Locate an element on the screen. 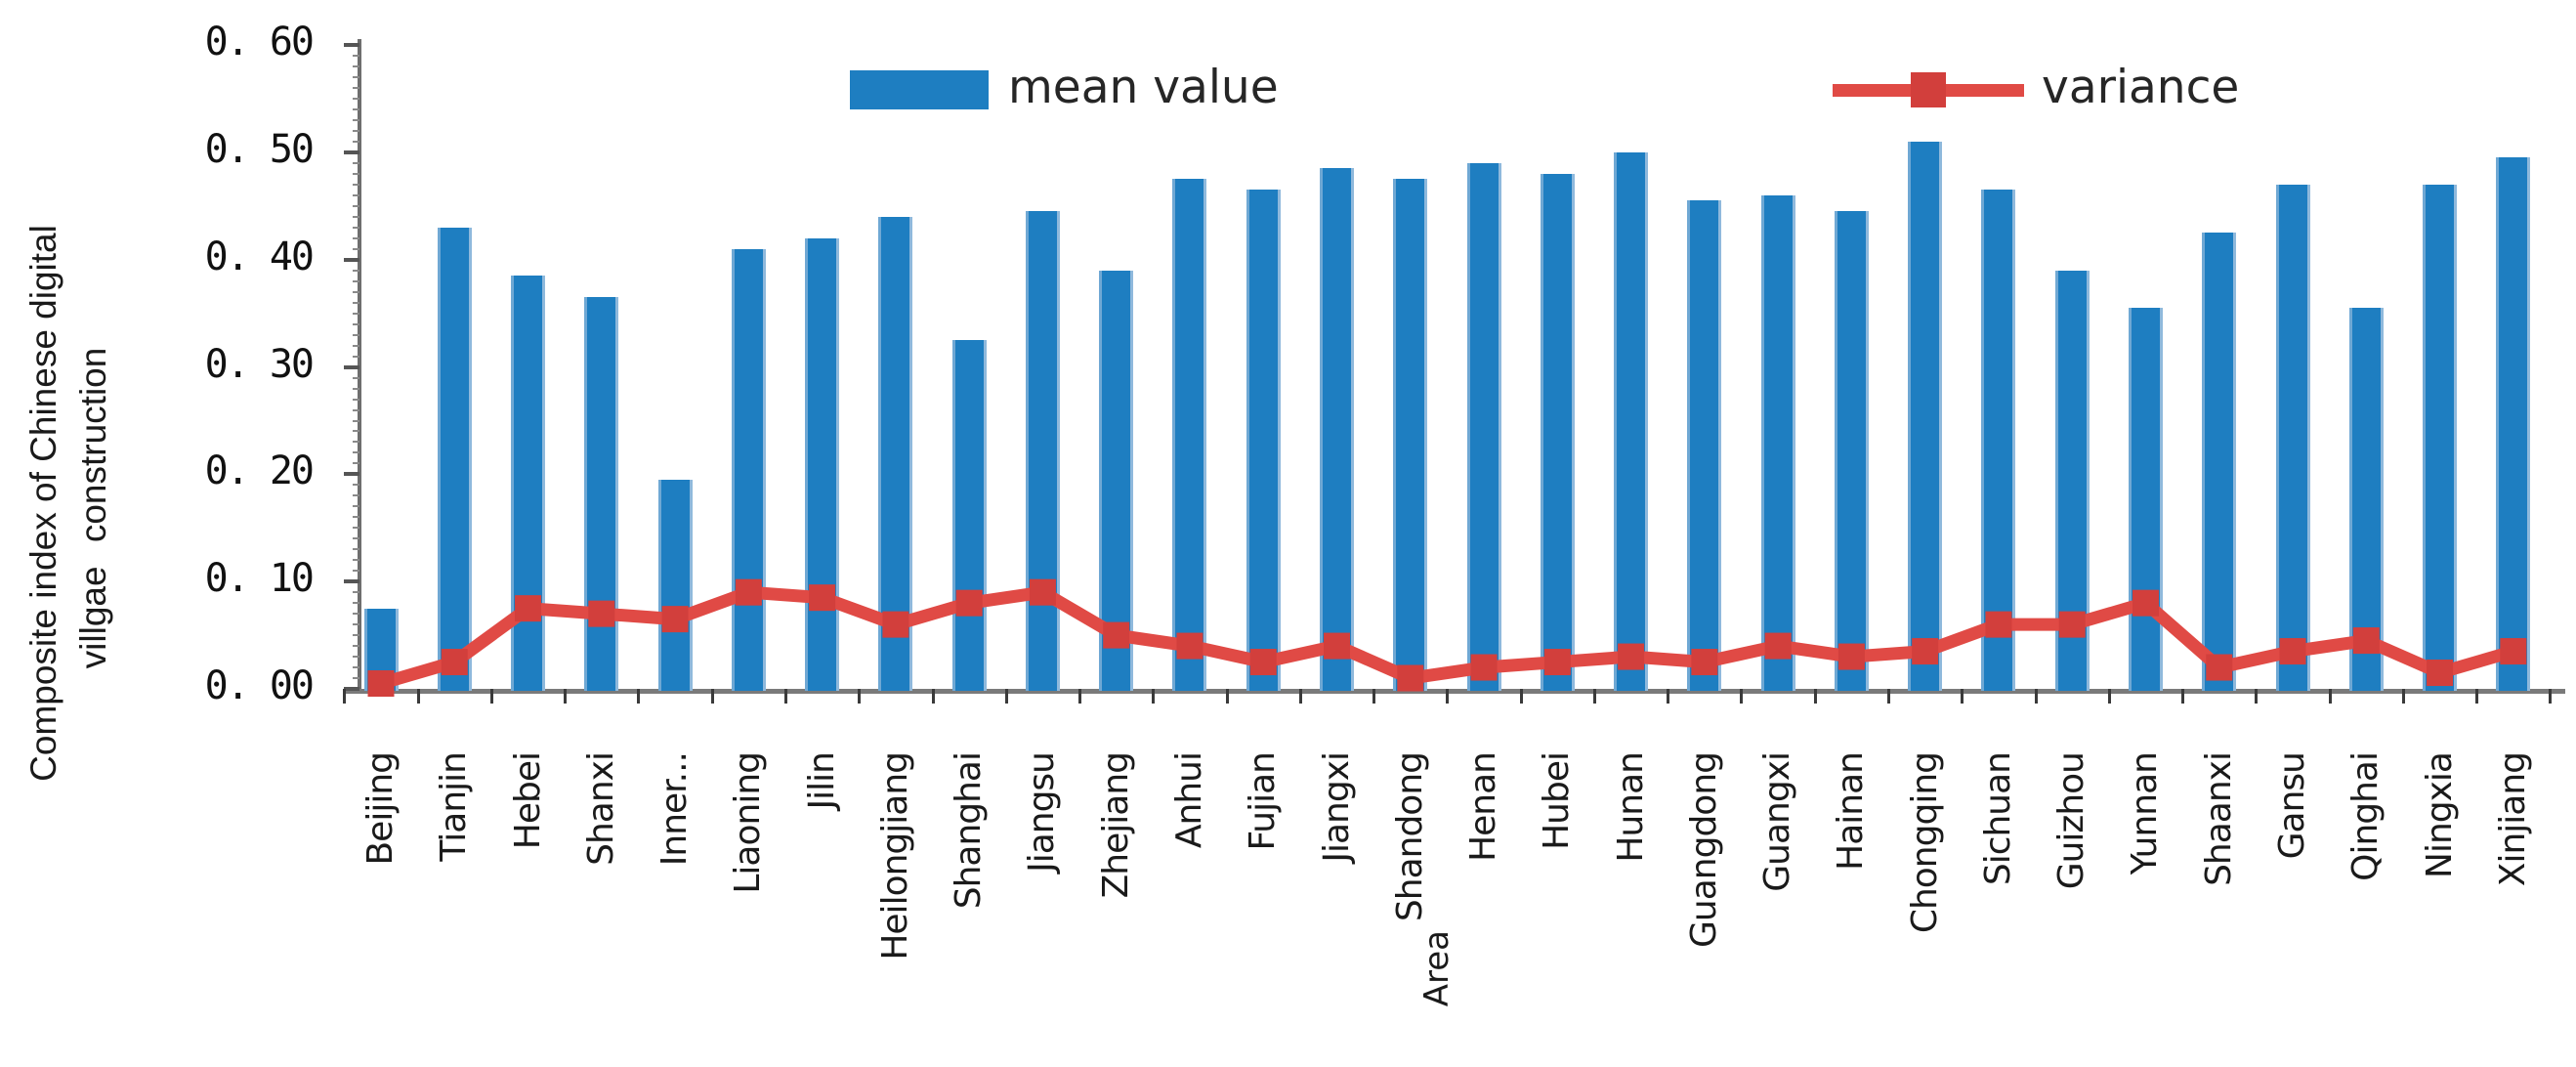 The height and width of the screenshot is (1067, 2576). y-tick-label-0.20: 0. 20 is located at coordinates (259, 471).